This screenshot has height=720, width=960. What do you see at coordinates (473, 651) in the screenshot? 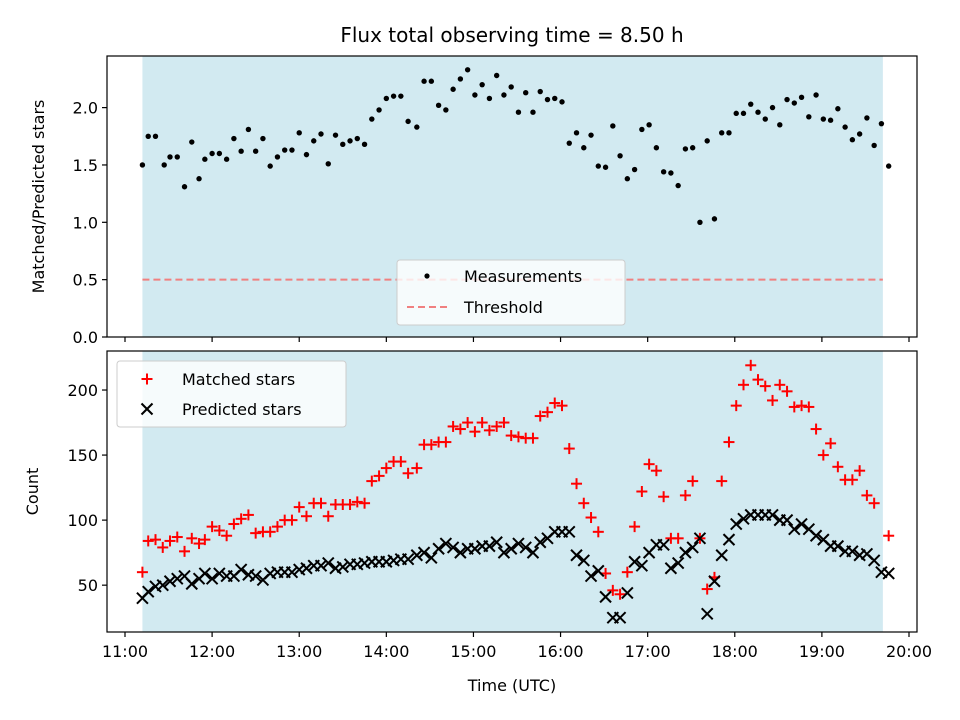
I see `x-tick-label: 15:00` at bounding box center [473, 651].